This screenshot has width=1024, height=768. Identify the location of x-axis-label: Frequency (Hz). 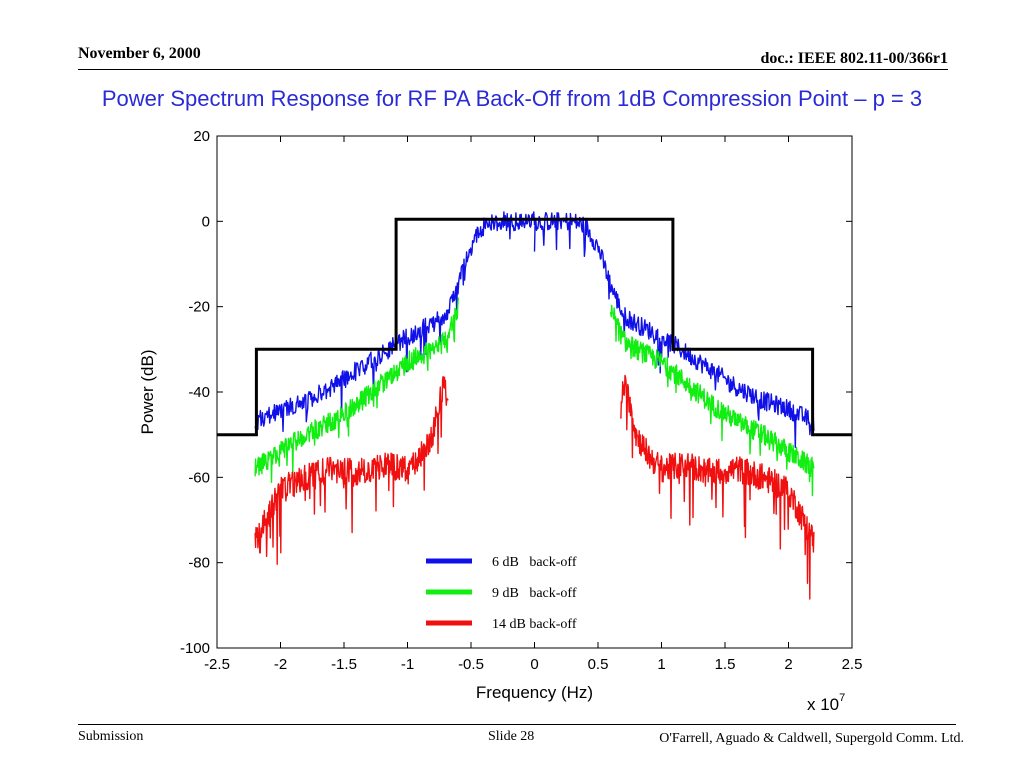
(534, 692).